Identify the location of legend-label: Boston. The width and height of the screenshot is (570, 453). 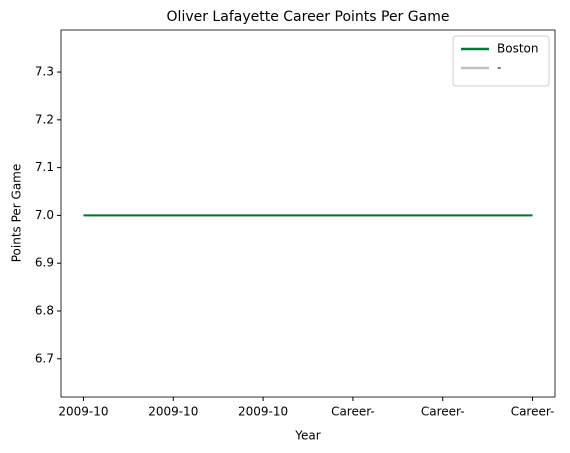
(517, 49).